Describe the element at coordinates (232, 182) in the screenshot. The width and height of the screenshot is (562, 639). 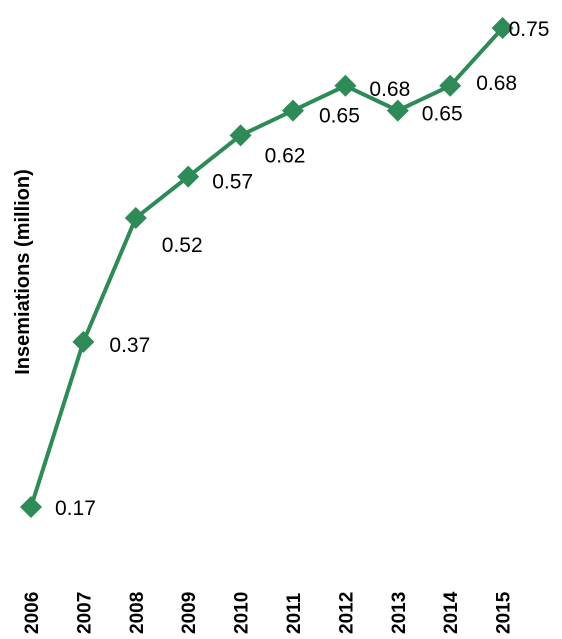
I see `data-label-2009: 0.57` at that location.